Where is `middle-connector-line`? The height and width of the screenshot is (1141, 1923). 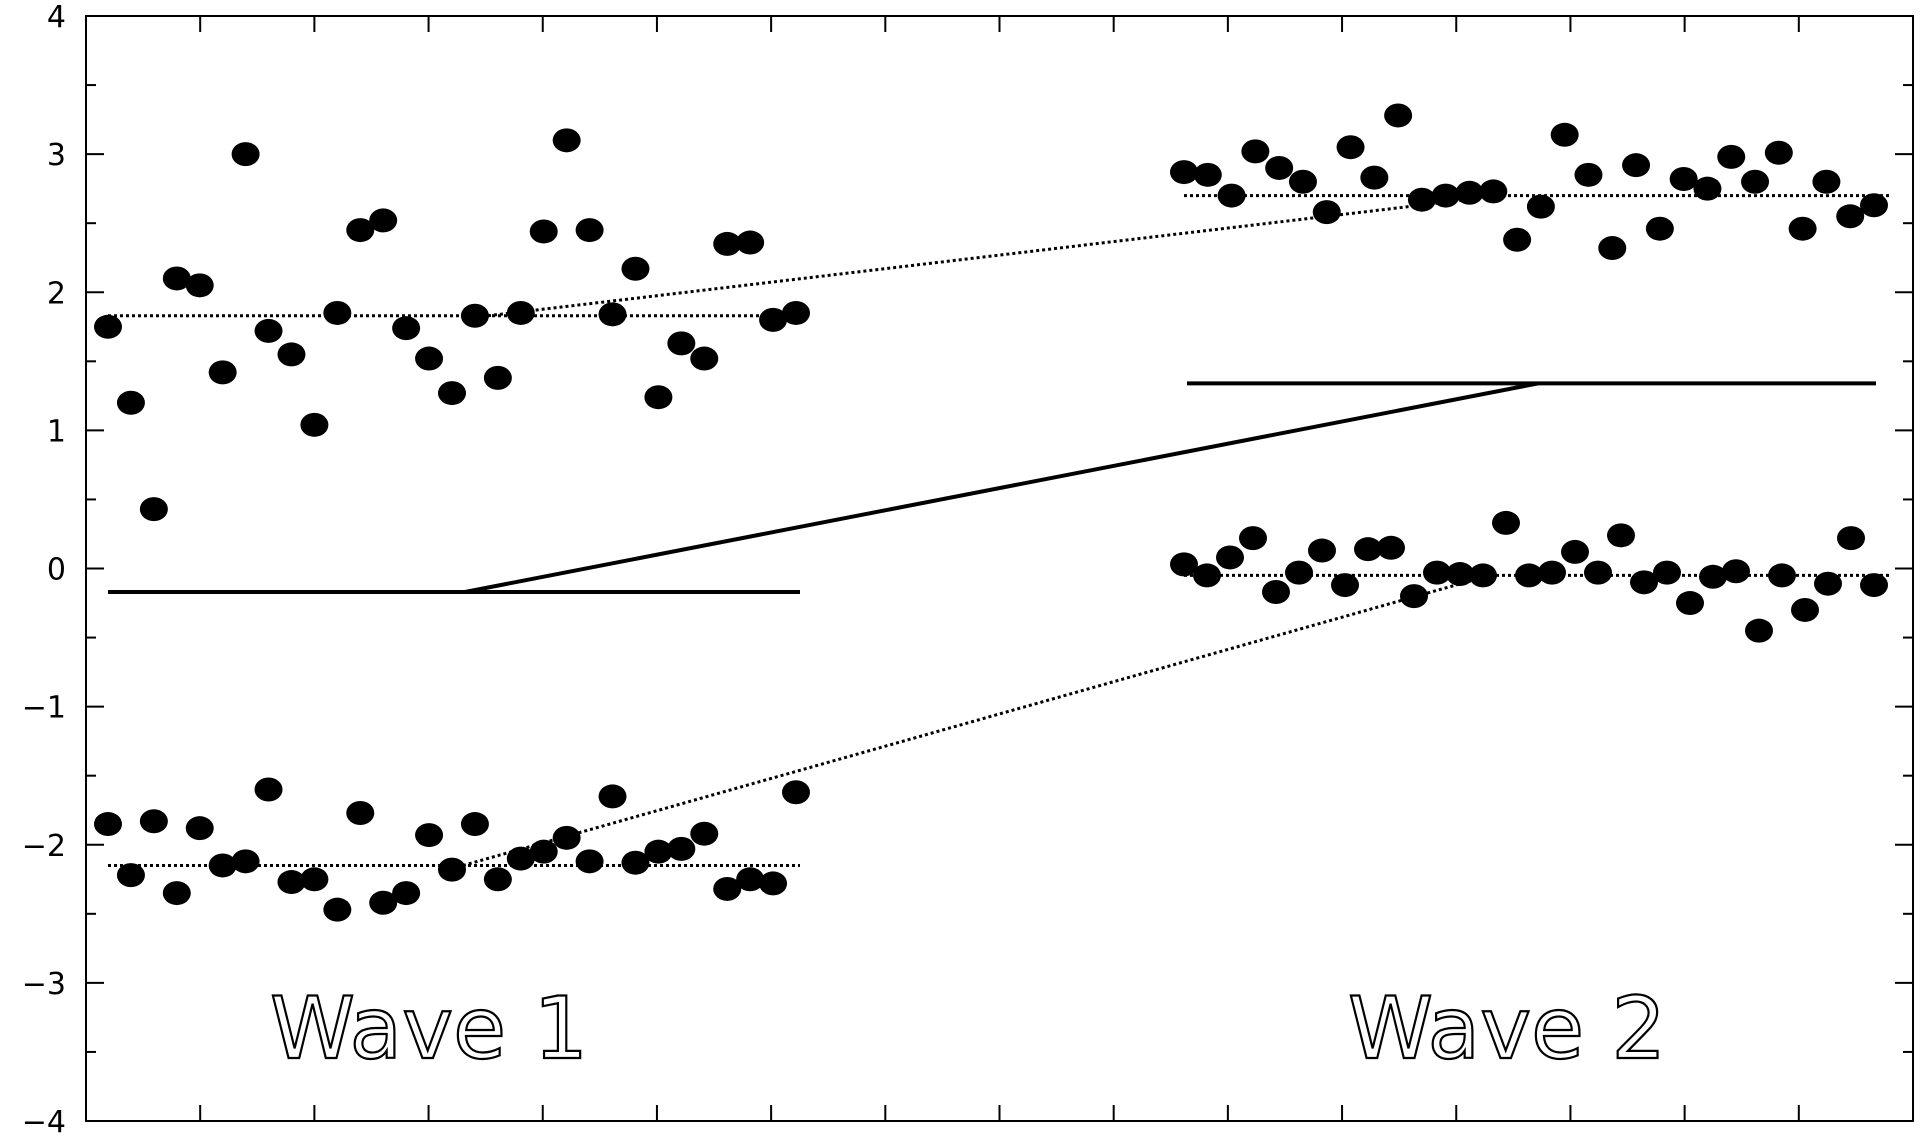
middle-connector-line is located at coordinates (1001, 487).